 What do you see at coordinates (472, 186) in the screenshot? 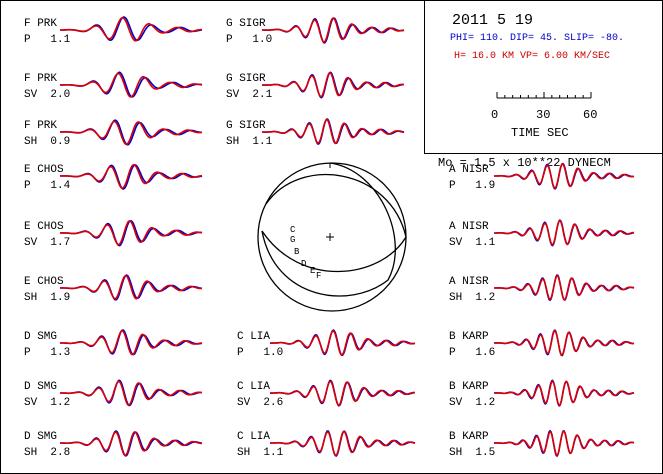
I see `phase-label: P 1.9` at bounding box center [472, 186].